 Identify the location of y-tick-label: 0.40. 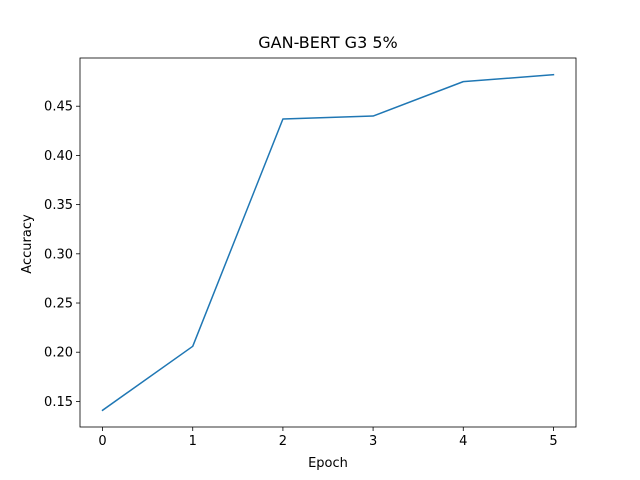
(58, 156).